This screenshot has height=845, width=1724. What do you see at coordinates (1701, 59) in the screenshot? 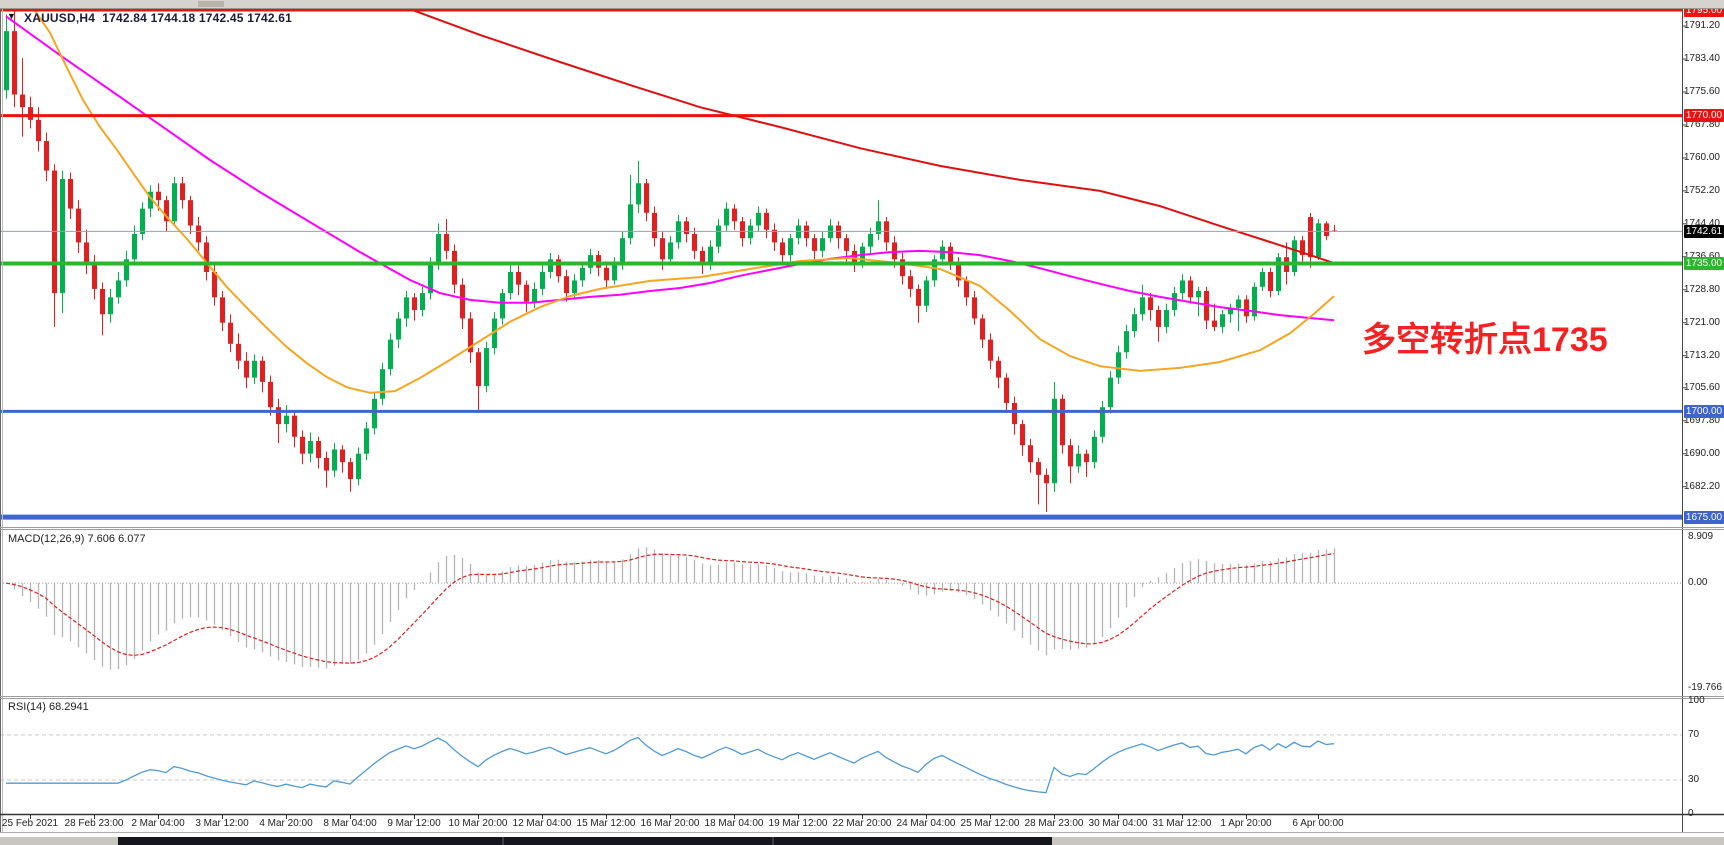
I see `price-axis-label: 1783.40` at bounding box center [1701, 59].